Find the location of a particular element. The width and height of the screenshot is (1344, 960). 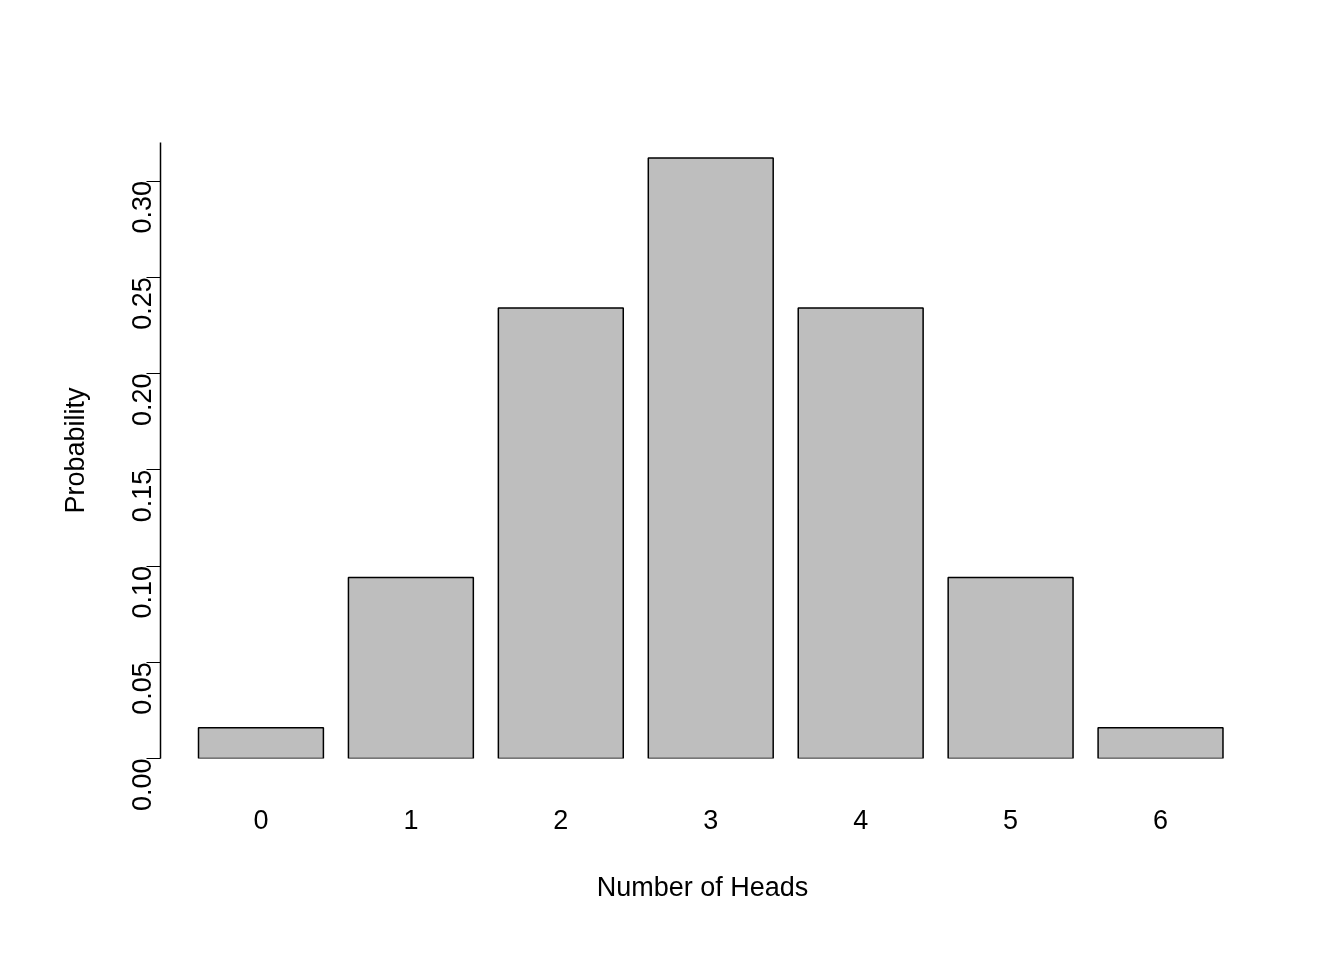

y-tick-label: 0.20 is located at coordinates (142, 400).